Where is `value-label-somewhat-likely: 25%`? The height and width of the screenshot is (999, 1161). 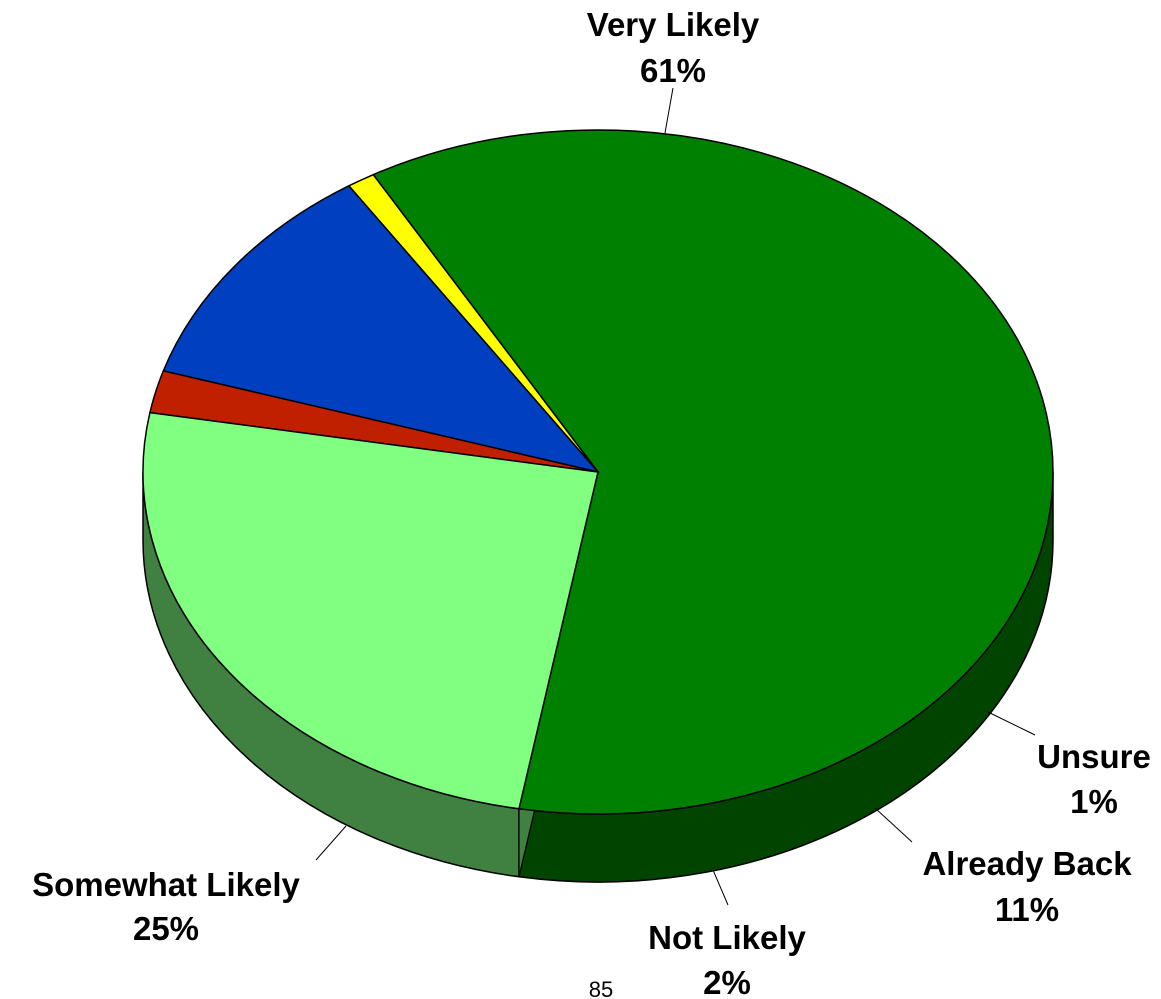 value-label-somewhat-likely: 25% is located at coordinates (166, 928).